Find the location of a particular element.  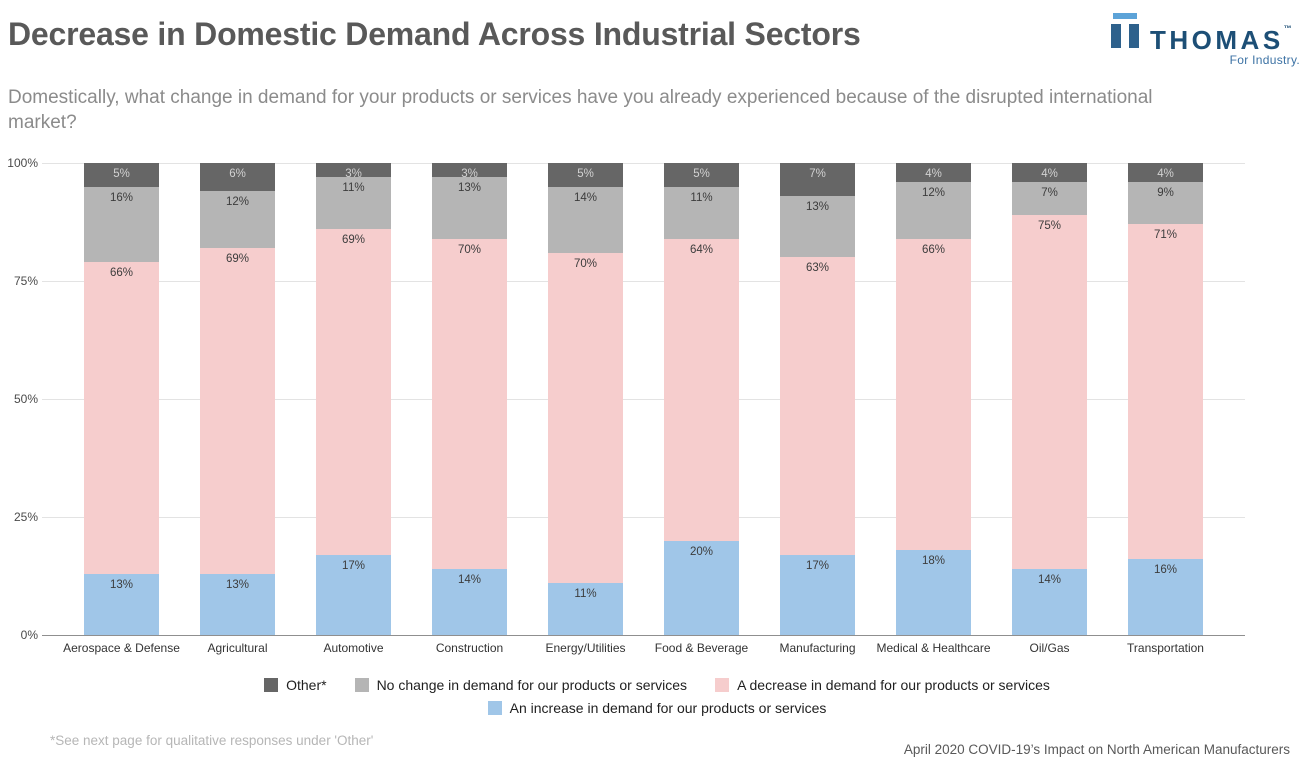

segment-a-decrease-in-demand-for-our-products-or-services: 64% is located at coordinates (701, 389).